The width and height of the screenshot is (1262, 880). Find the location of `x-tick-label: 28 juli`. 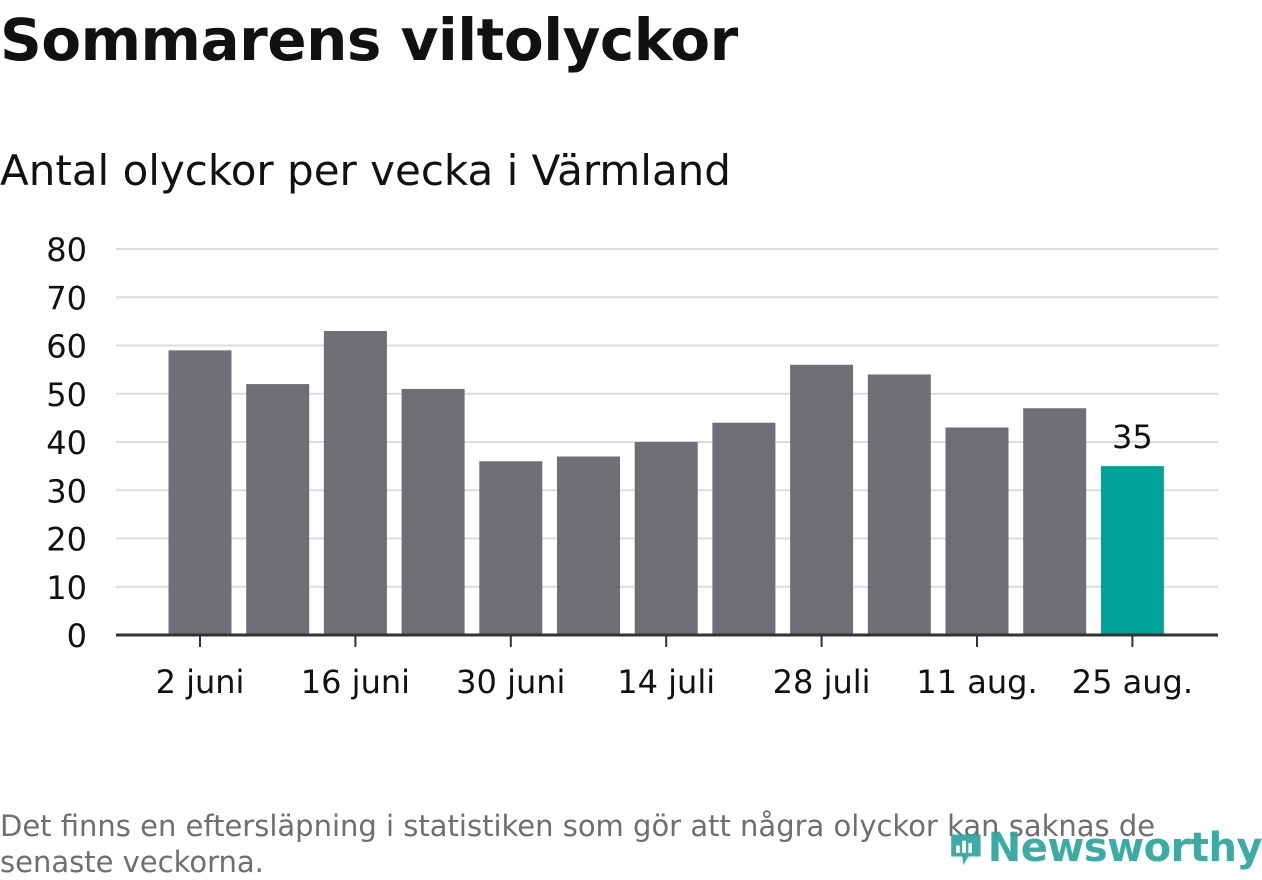

x-tick-label: 28 juli is located at coordinates (822, 682).